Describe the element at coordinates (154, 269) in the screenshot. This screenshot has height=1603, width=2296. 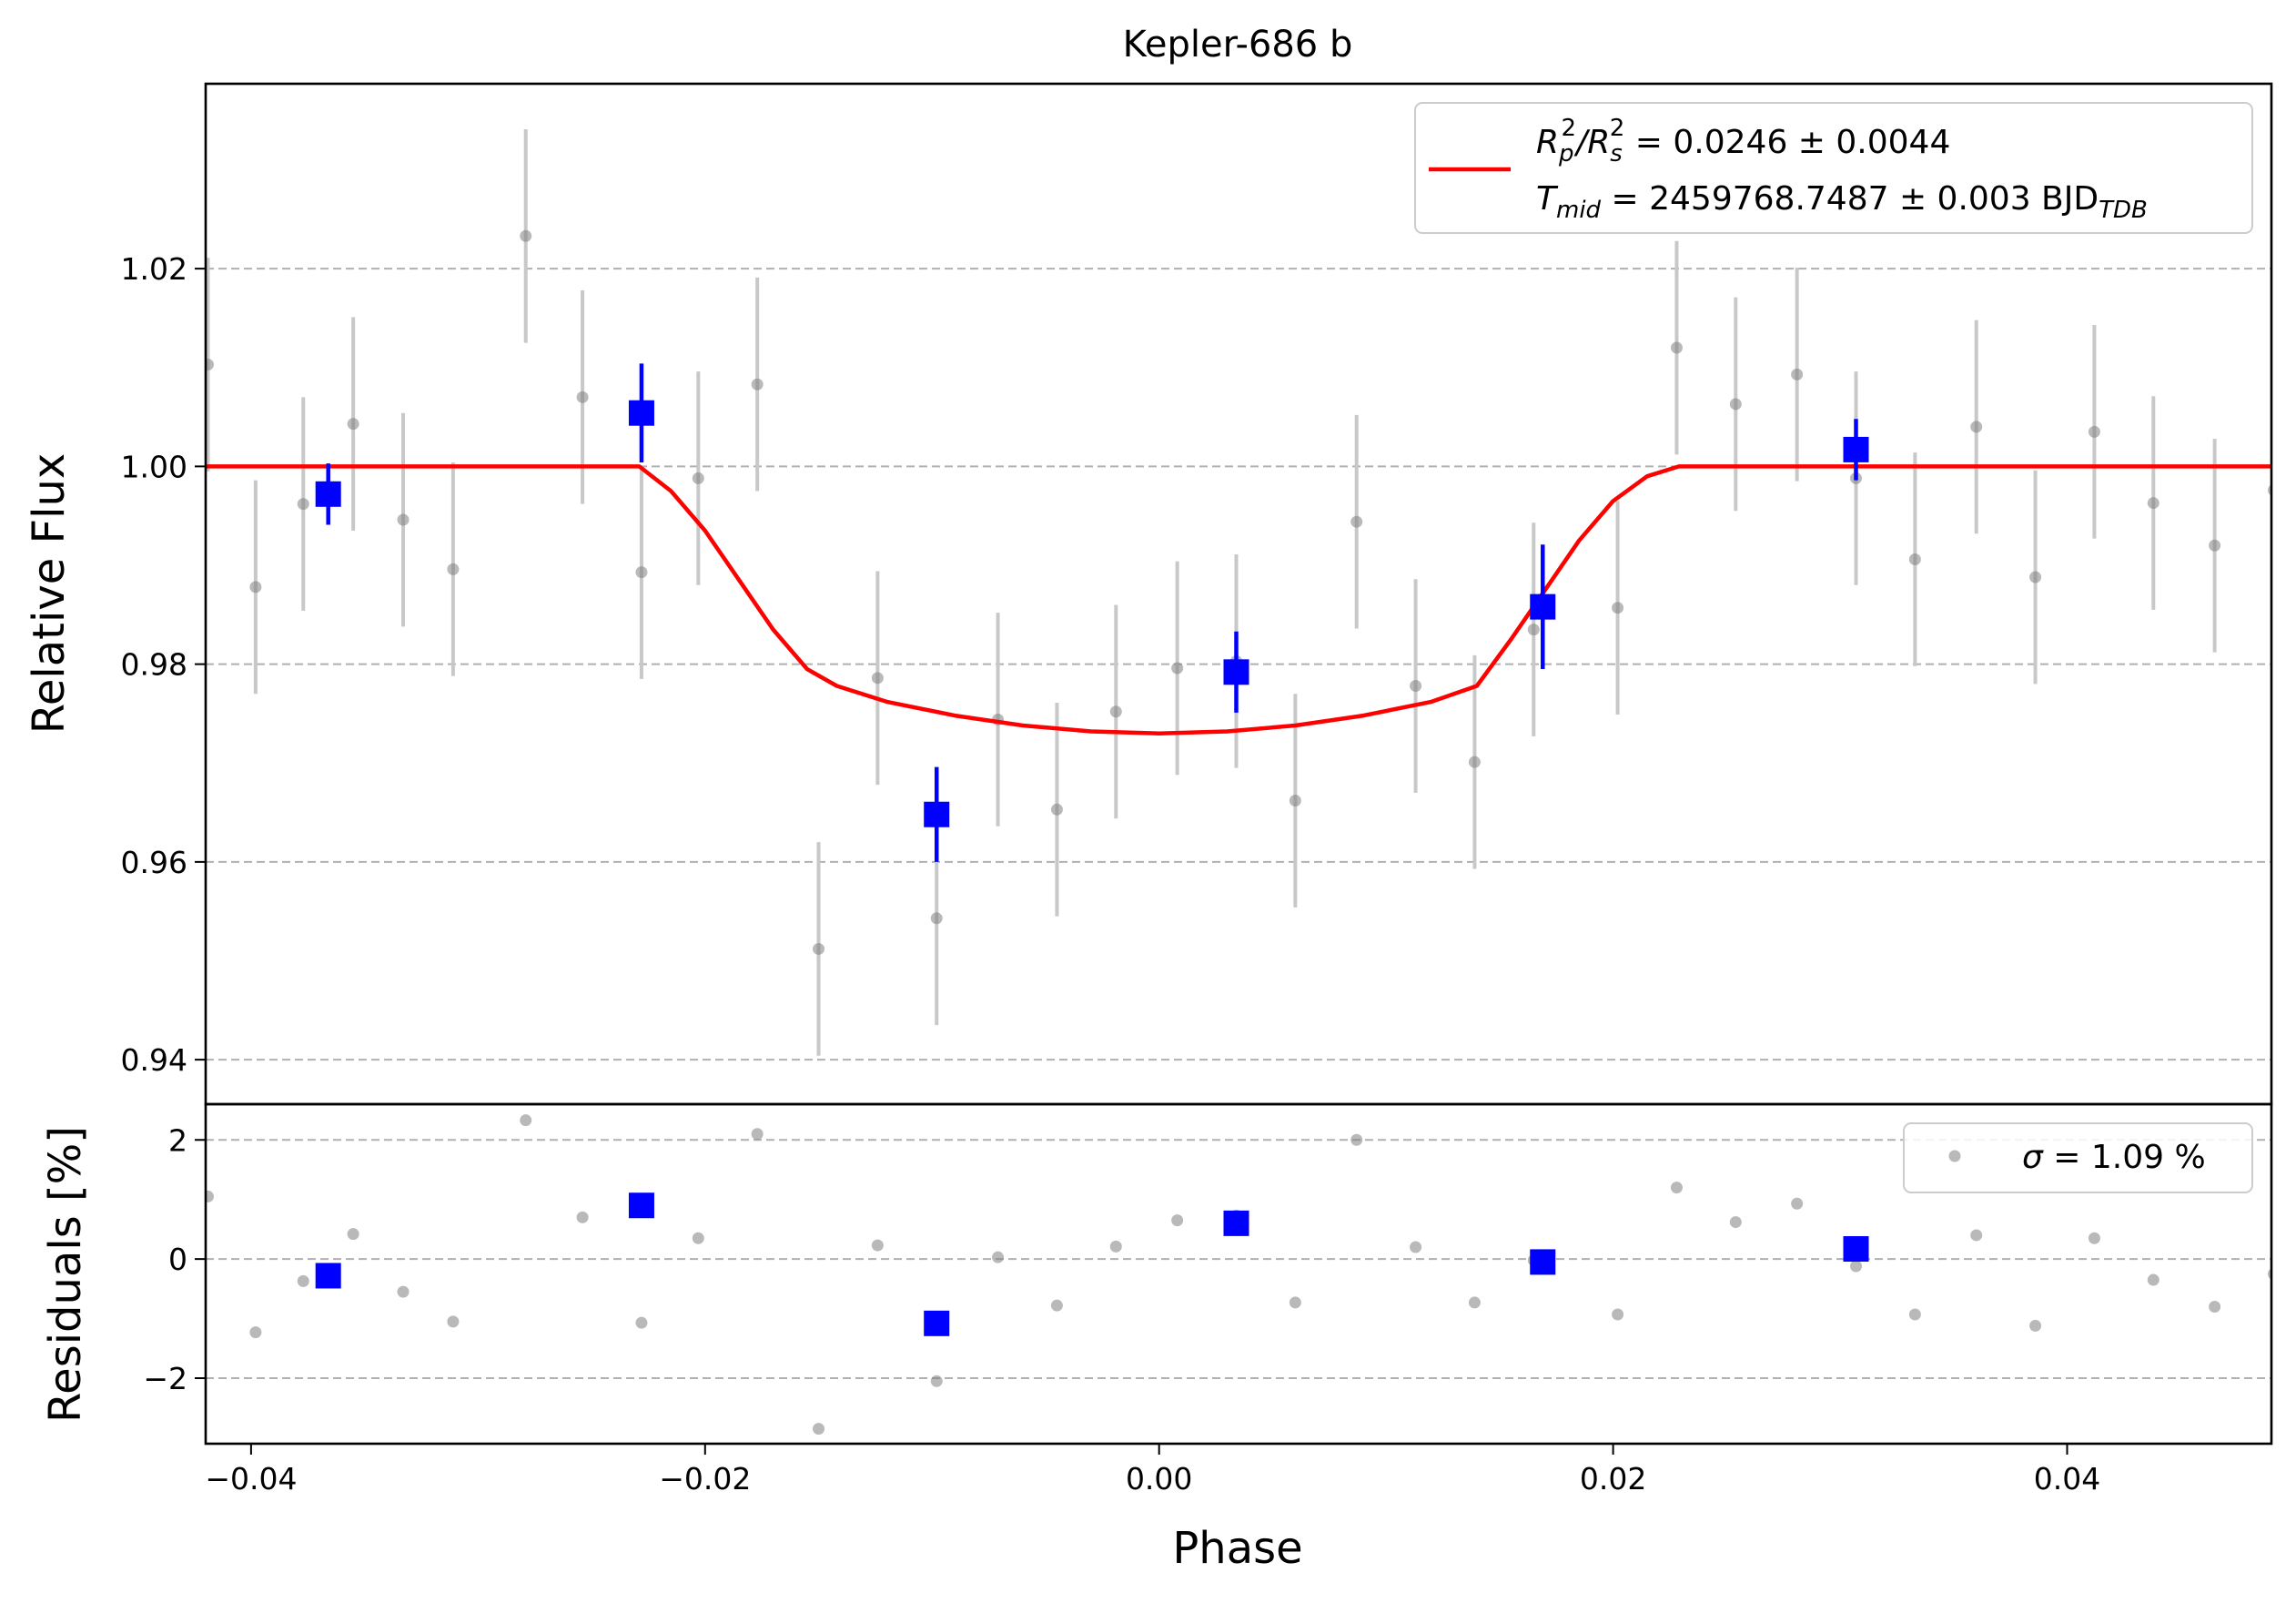
I see `flux-y-tick-label: 1.02` at that location.